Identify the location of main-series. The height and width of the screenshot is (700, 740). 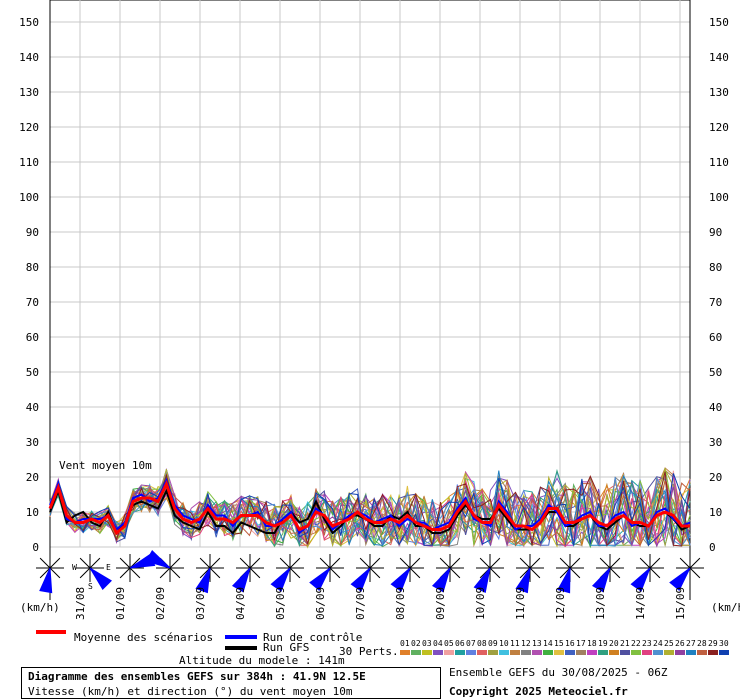
(369, 506).